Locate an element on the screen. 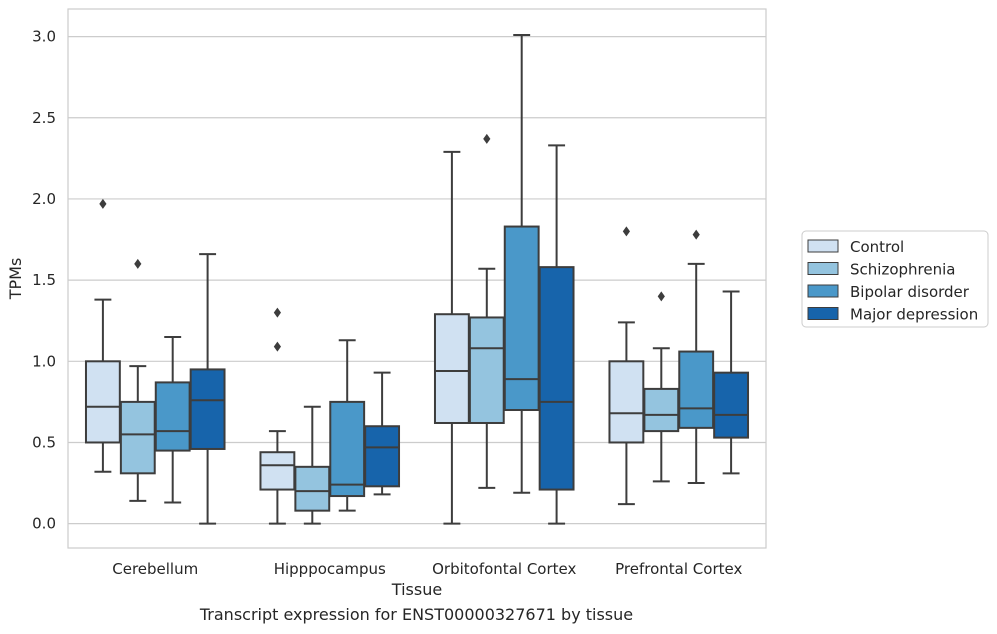 This screenshot has height=634, width=997. x-tick-label: Hipppocampus is located at coordinates (330, 569).